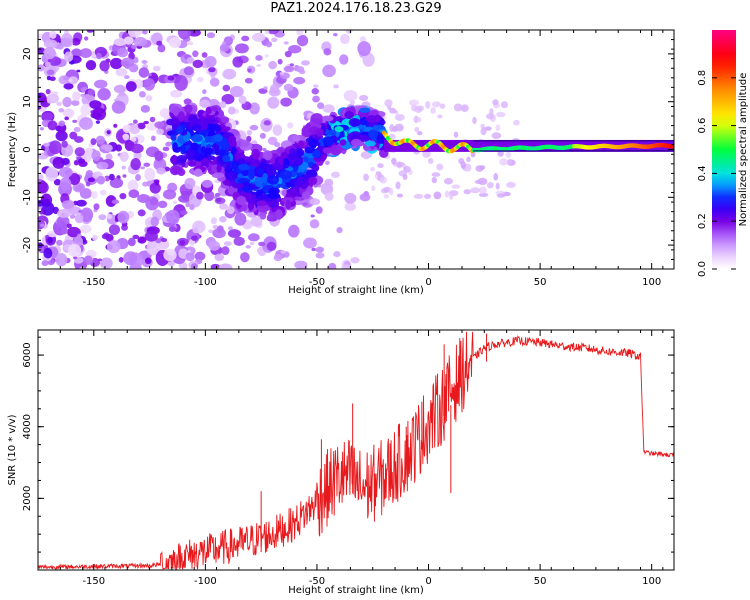  I want to click on colorbar-tick-label: 0.2, so click(702, 221).